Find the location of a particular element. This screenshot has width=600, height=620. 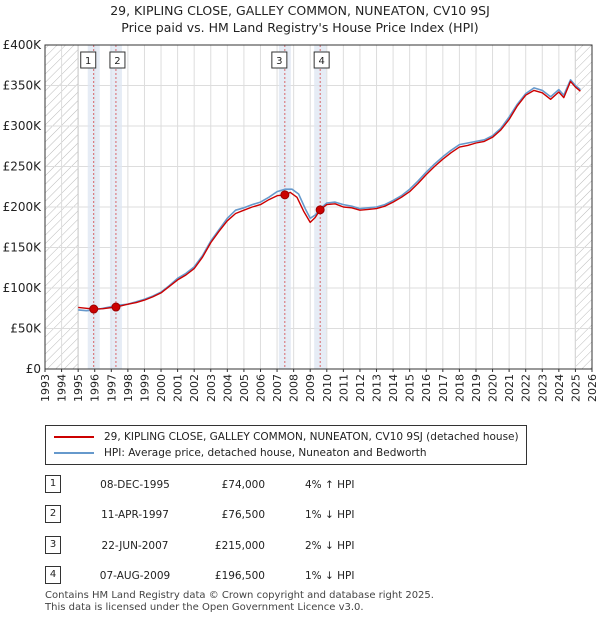

y-tick-label: £300K is located at coordinates (23, 126).